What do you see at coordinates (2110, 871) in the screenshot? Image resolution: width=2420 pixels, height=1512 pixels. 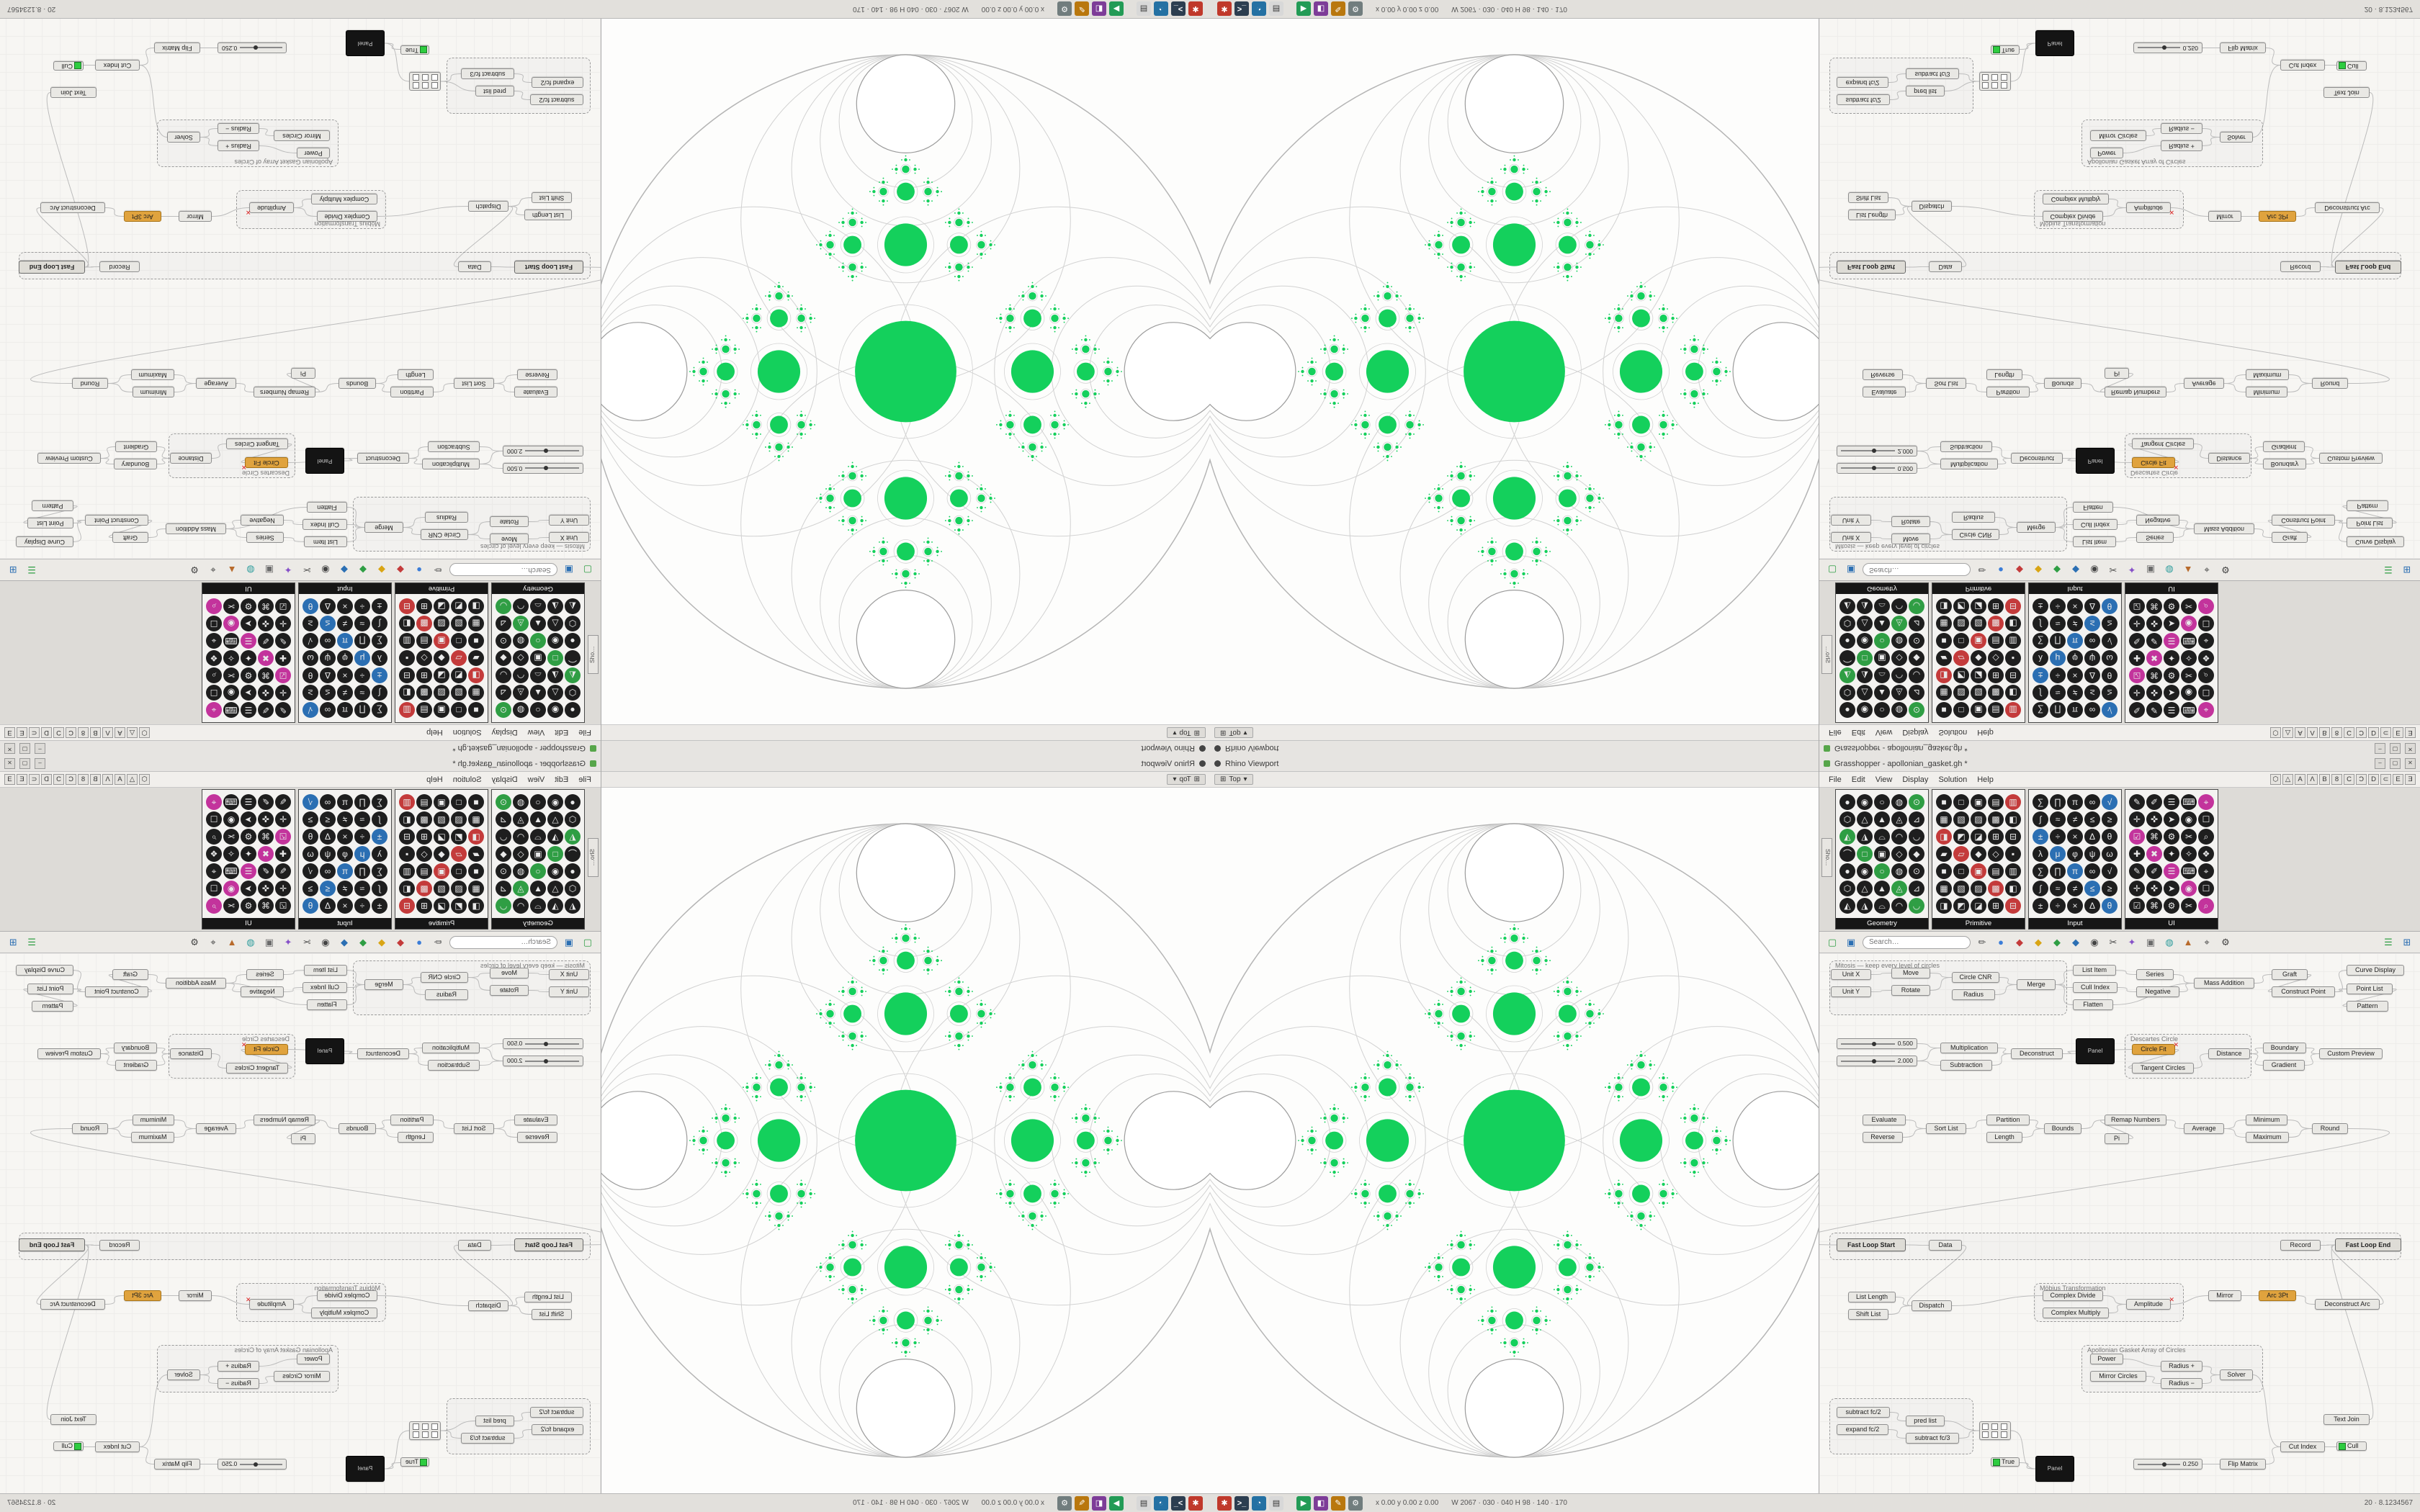 I see `component-icon: √` at bounding box center [2110, 871].